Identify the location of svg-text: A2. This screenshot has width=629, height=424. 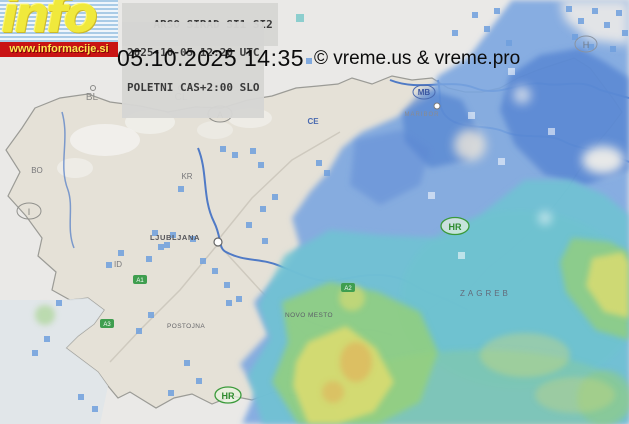
(348, 289).